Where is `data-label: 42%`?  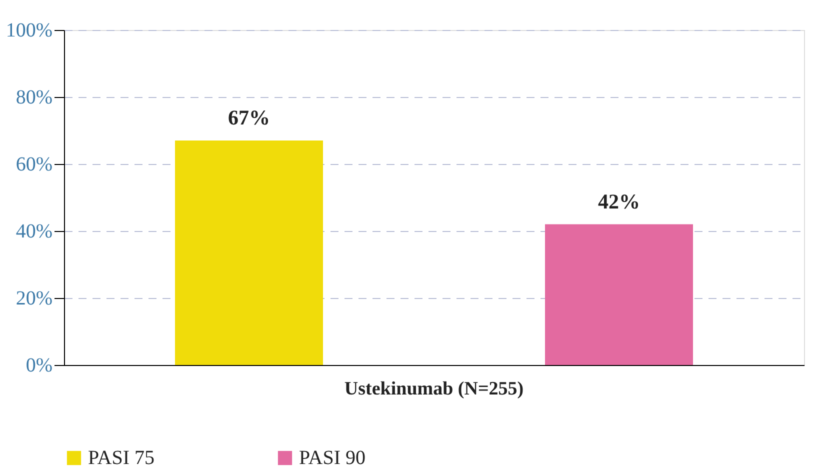 data-label: 42% is located at coordinates (619, 201).